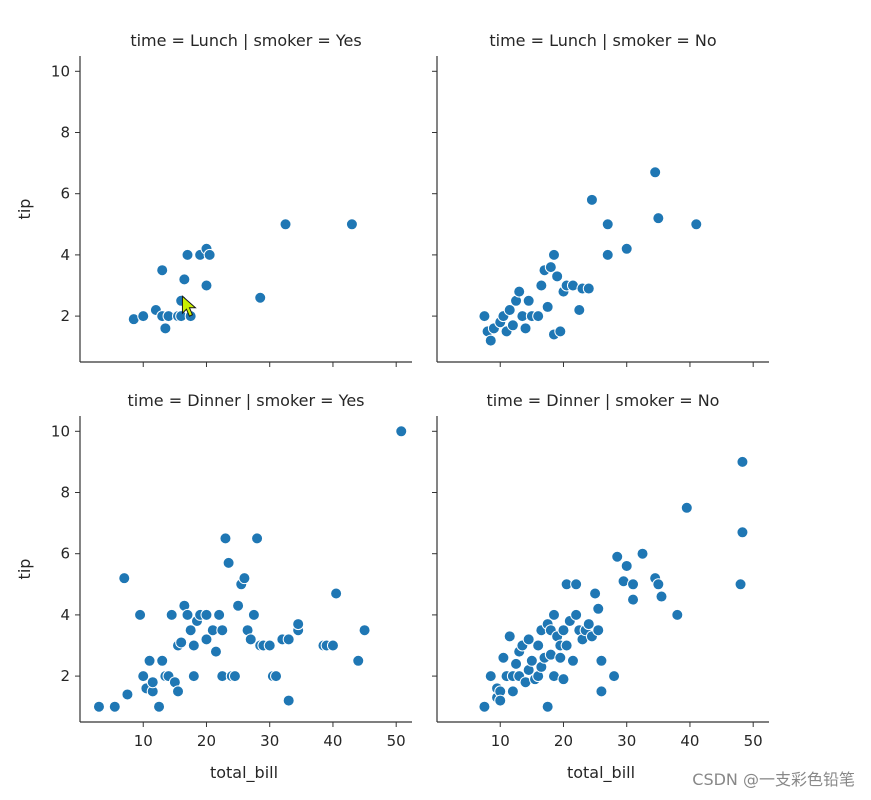 The height and width of the screenshot is (800, 871). Describe the element at coordinates (602, 40) in the screenshot. I see `panel-title: time = Lunch | smoker = No` at that location.